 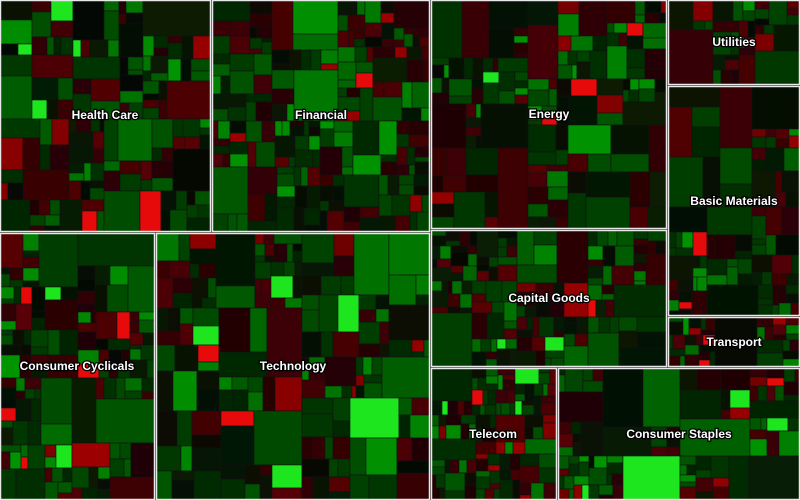 What do you see at coordinates (105, 115) in the screenshot?
I see `sector-label-health-care: Health Care` at bounding box center [105, 115].